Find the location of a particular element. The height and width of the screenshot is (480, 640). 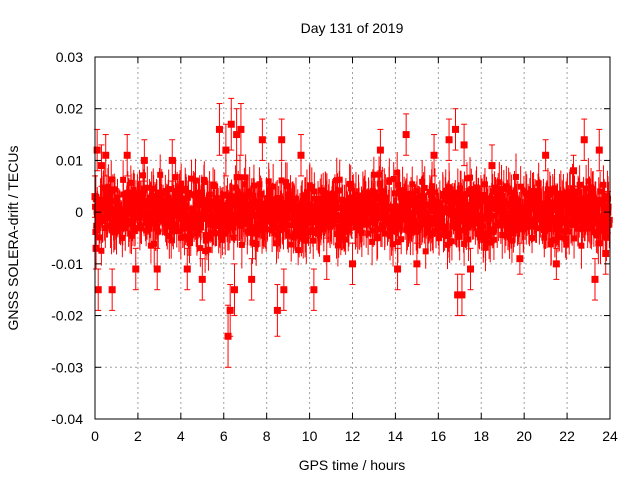

x-tick-label: 16 is located at coordinates (439, 436).